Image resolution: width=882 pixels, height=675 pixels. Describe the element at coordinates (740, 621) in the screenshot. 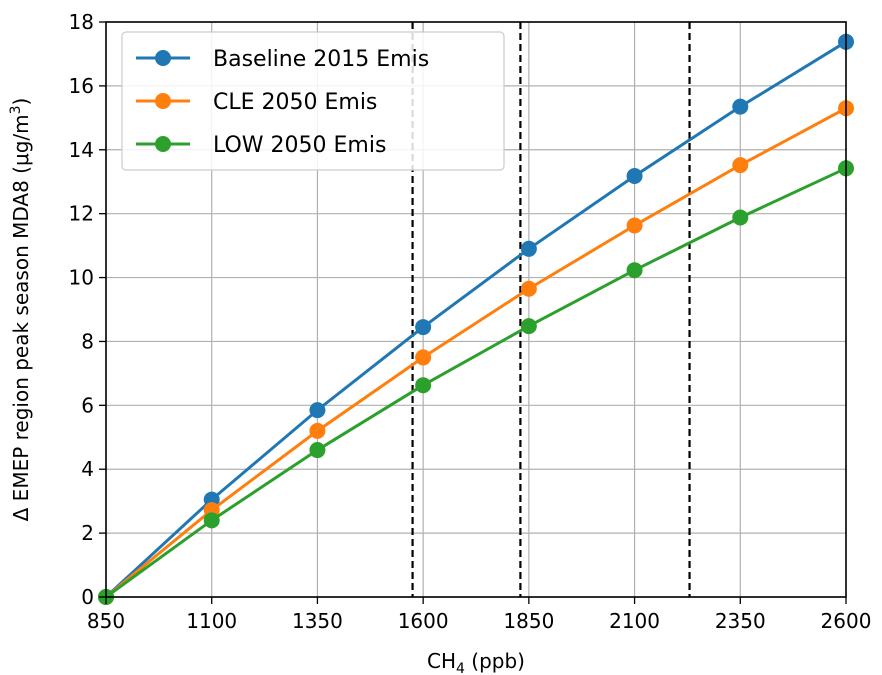

I see `x-tick-label: 2350` at that location.